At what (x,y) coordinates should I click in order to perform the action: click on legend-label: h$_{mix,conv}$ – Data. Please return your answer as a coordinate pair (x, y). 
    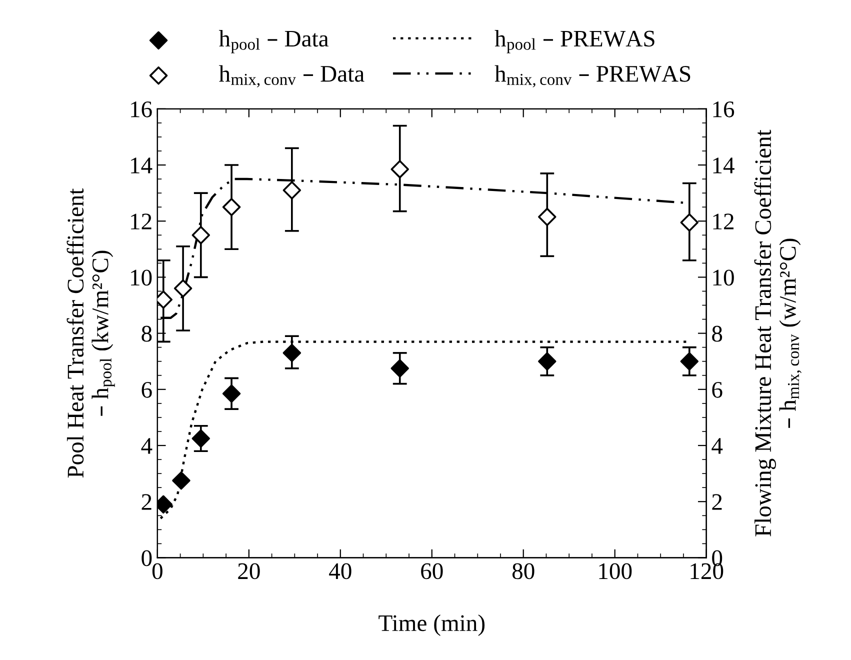
    Looking at the image, I should click on (291, 76).